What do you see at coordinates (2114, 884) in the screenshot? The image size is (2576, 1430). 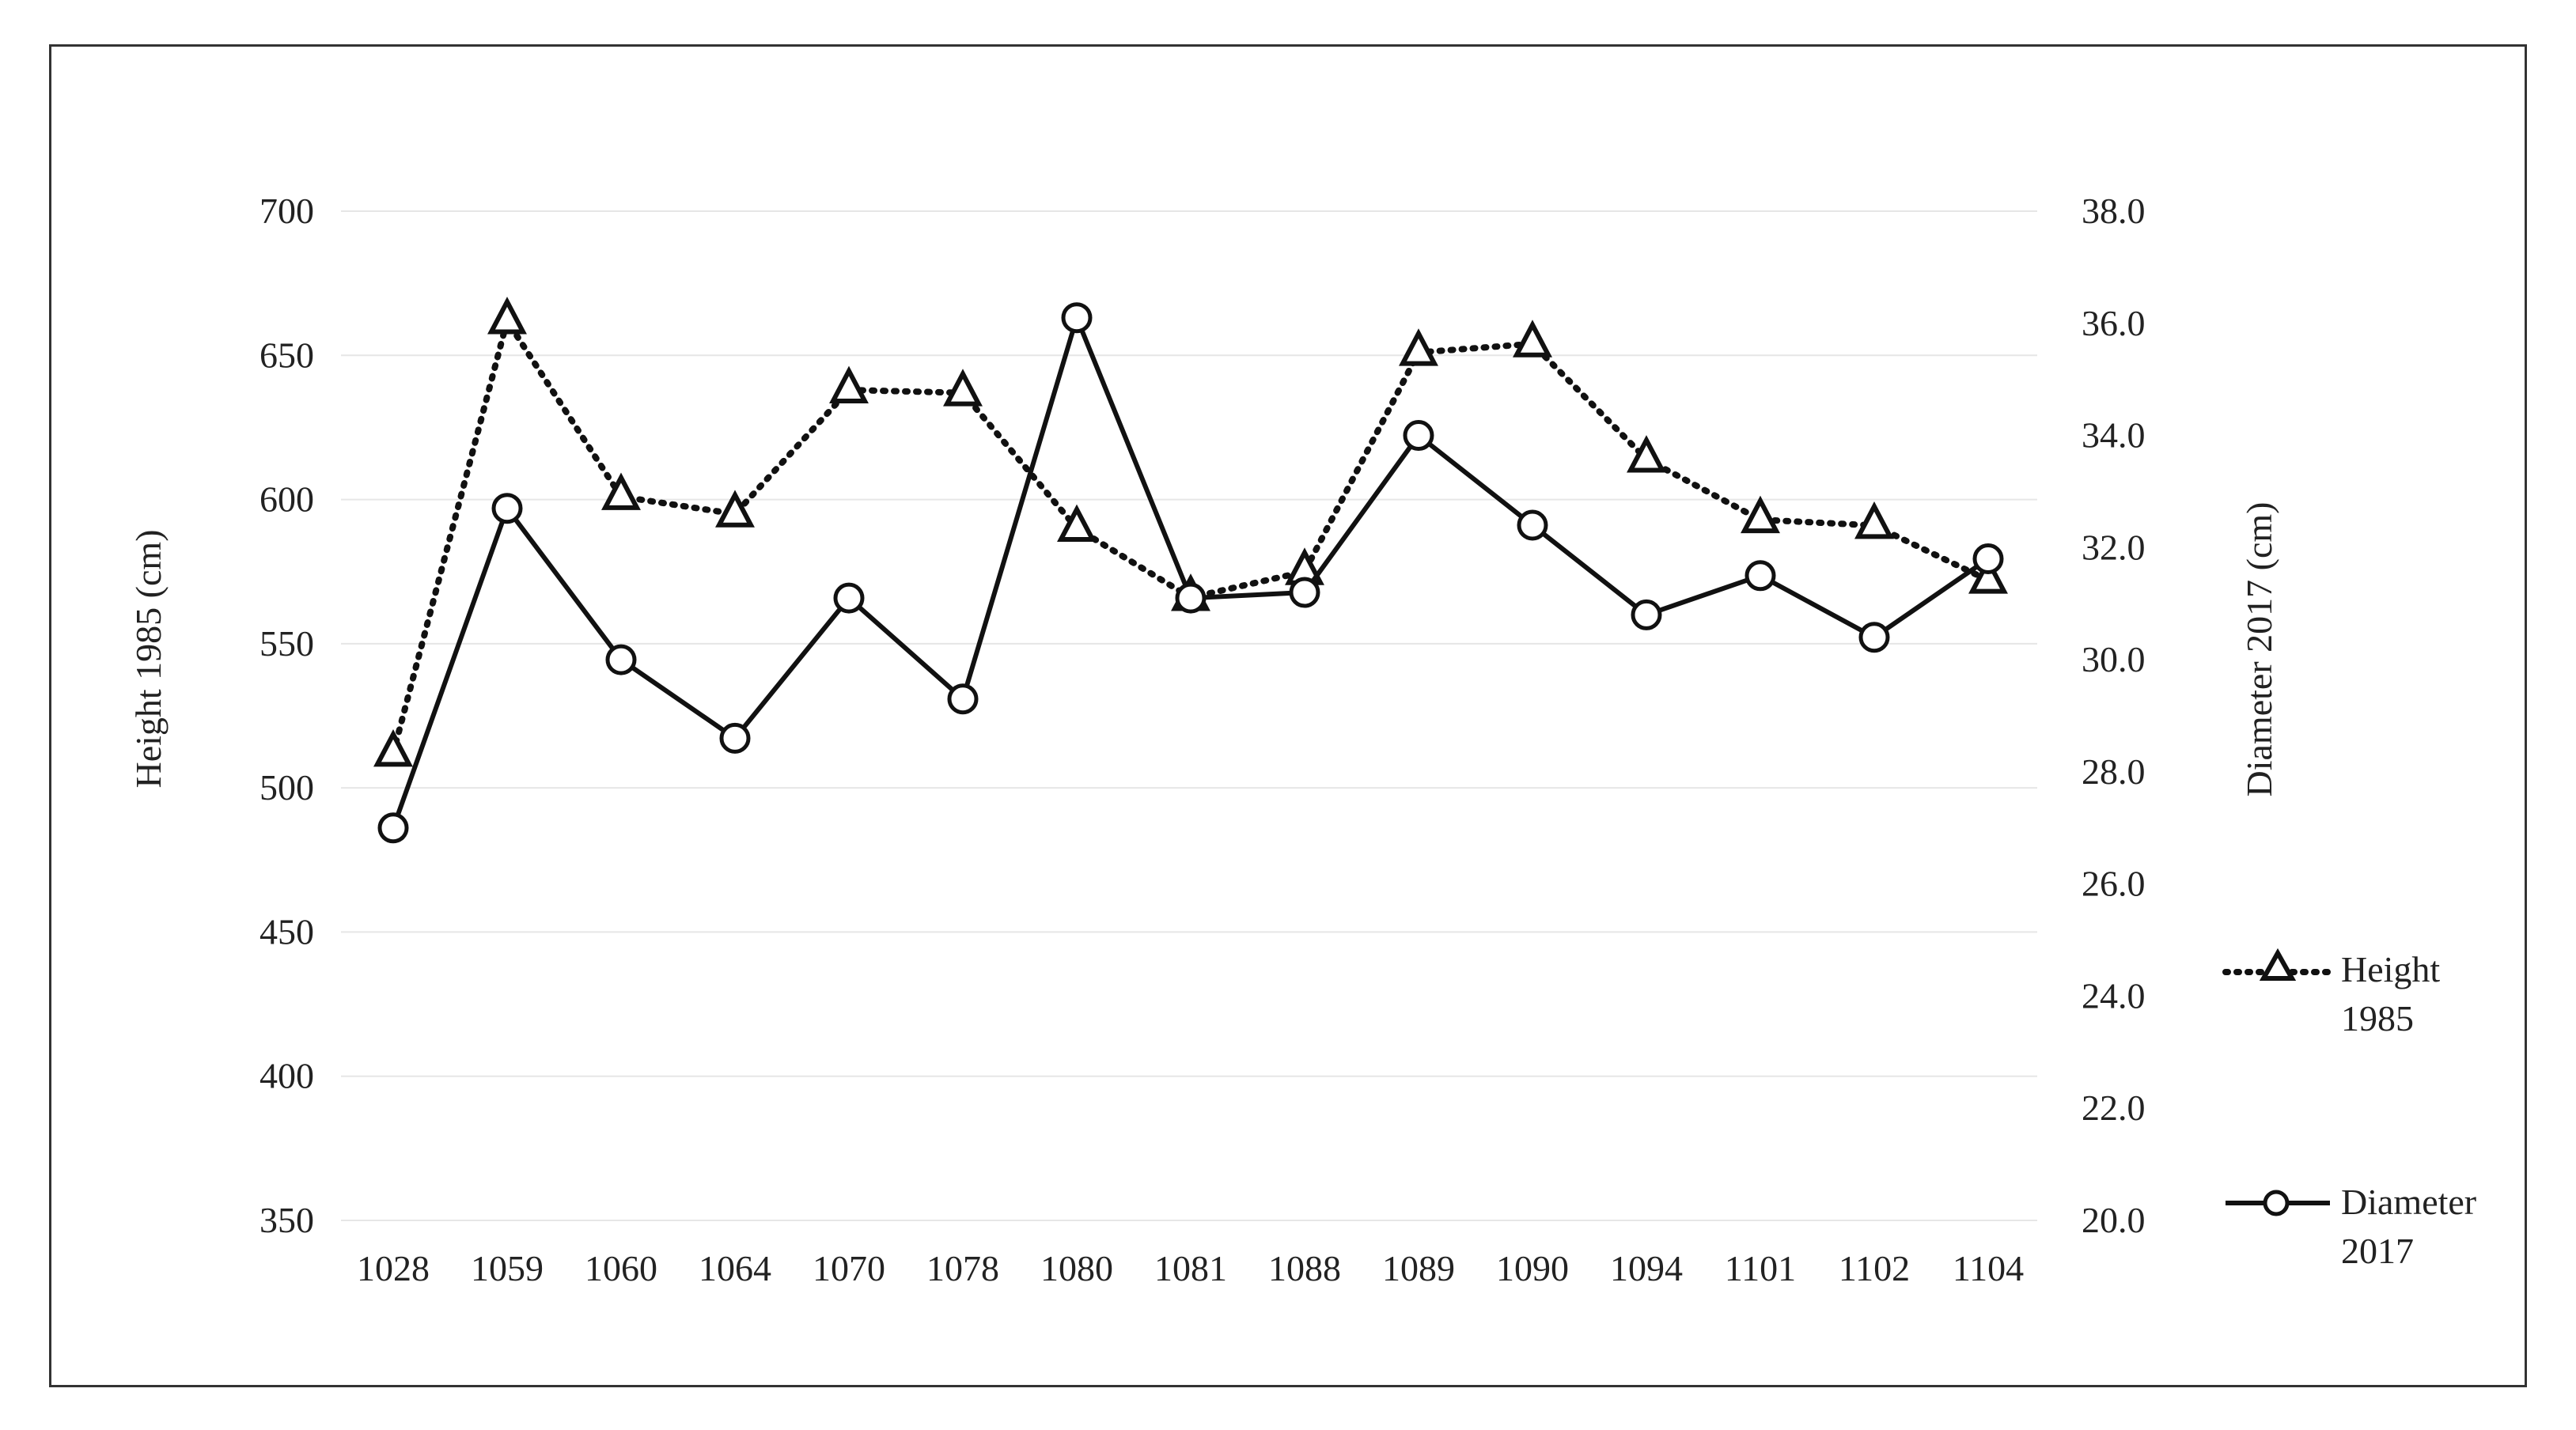 I see `right-tick-label: 26.0` at bounding box center [2114, 884].